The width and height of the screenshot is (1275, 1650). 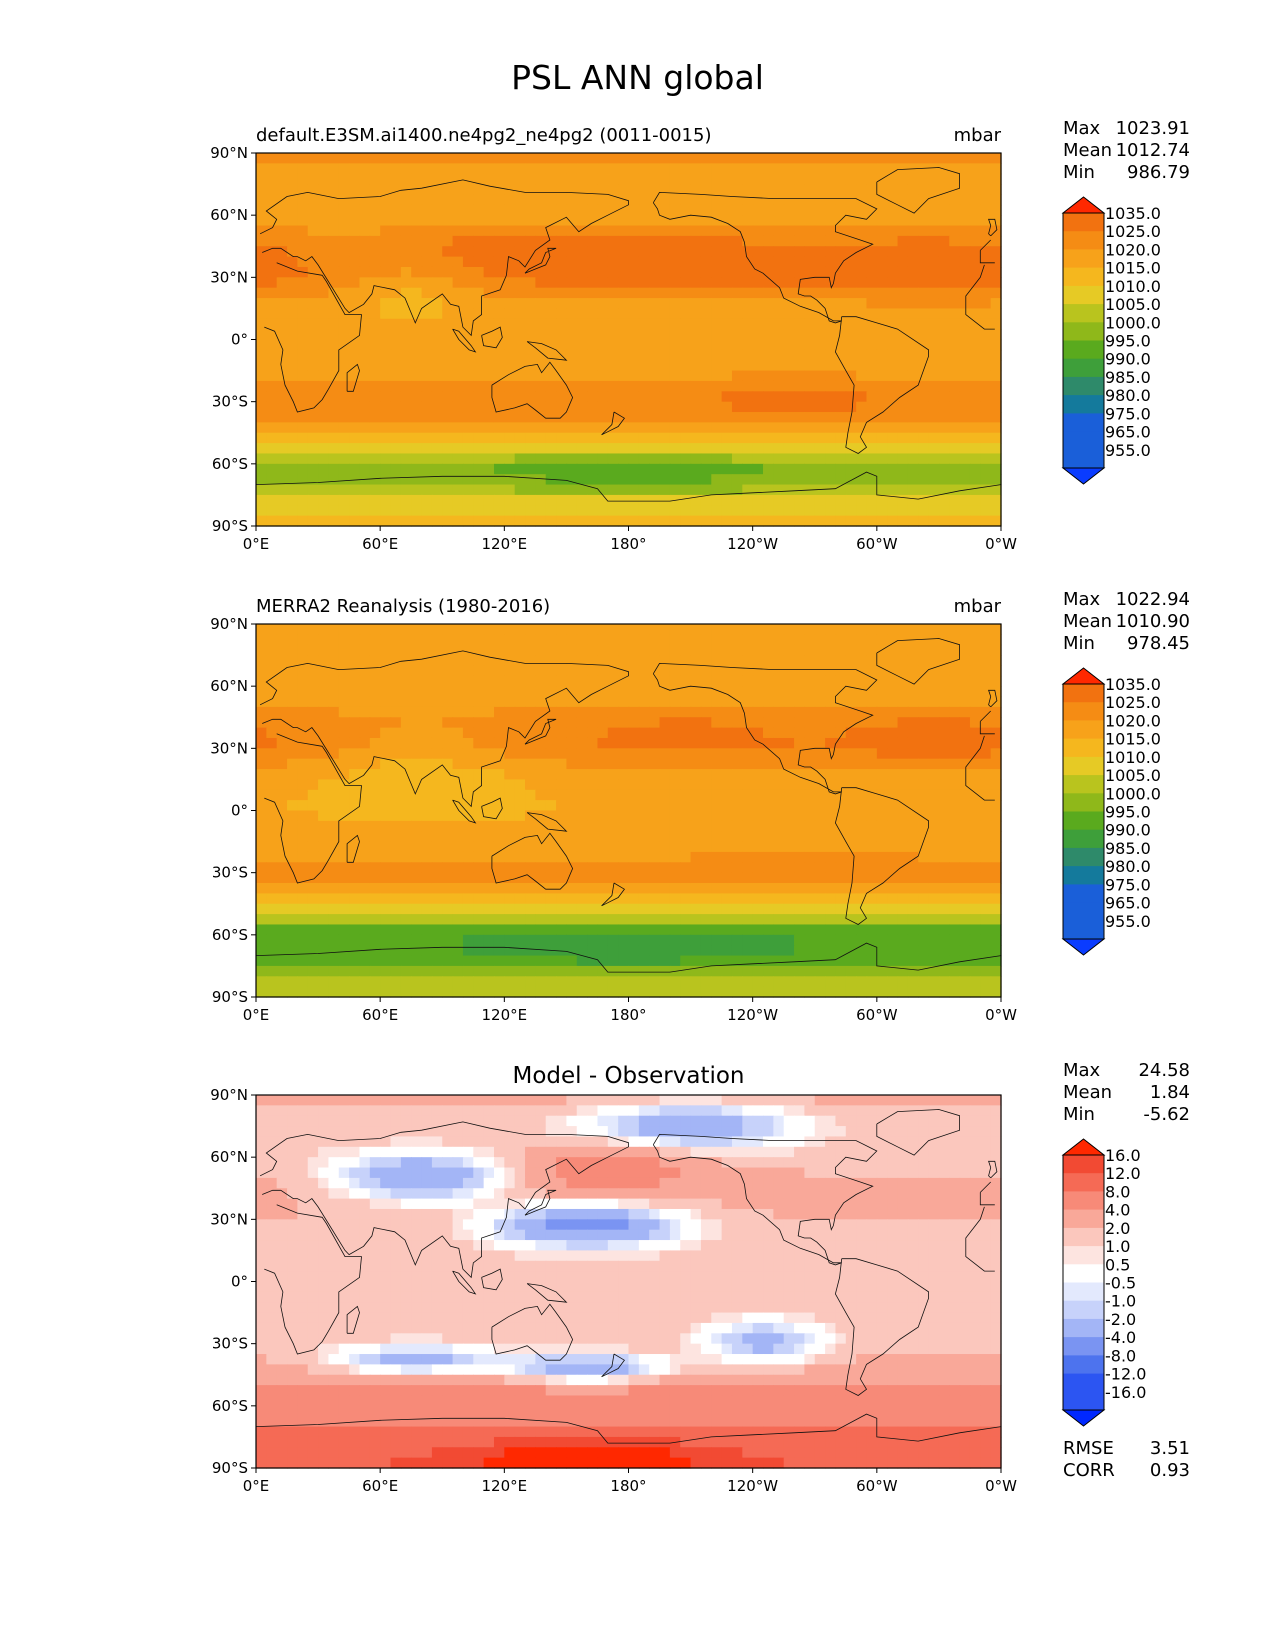 I want to click on lon-tick-label: 180°, so click(x=628, y=544).